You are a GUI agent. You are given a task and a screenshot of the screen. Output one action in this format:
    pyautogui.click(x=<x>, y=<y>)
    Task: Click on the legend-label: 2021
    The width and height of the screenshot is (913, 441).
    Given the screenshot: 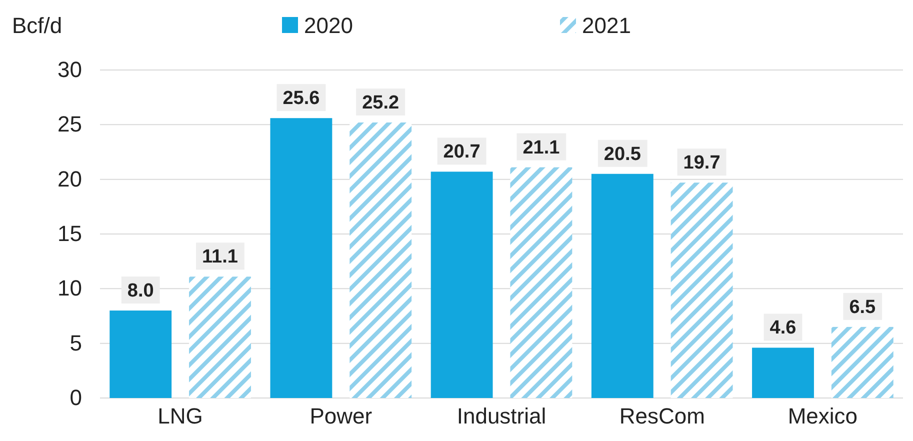 What is the action you would take?
    pyautogui.click(x=606, y=25)
    